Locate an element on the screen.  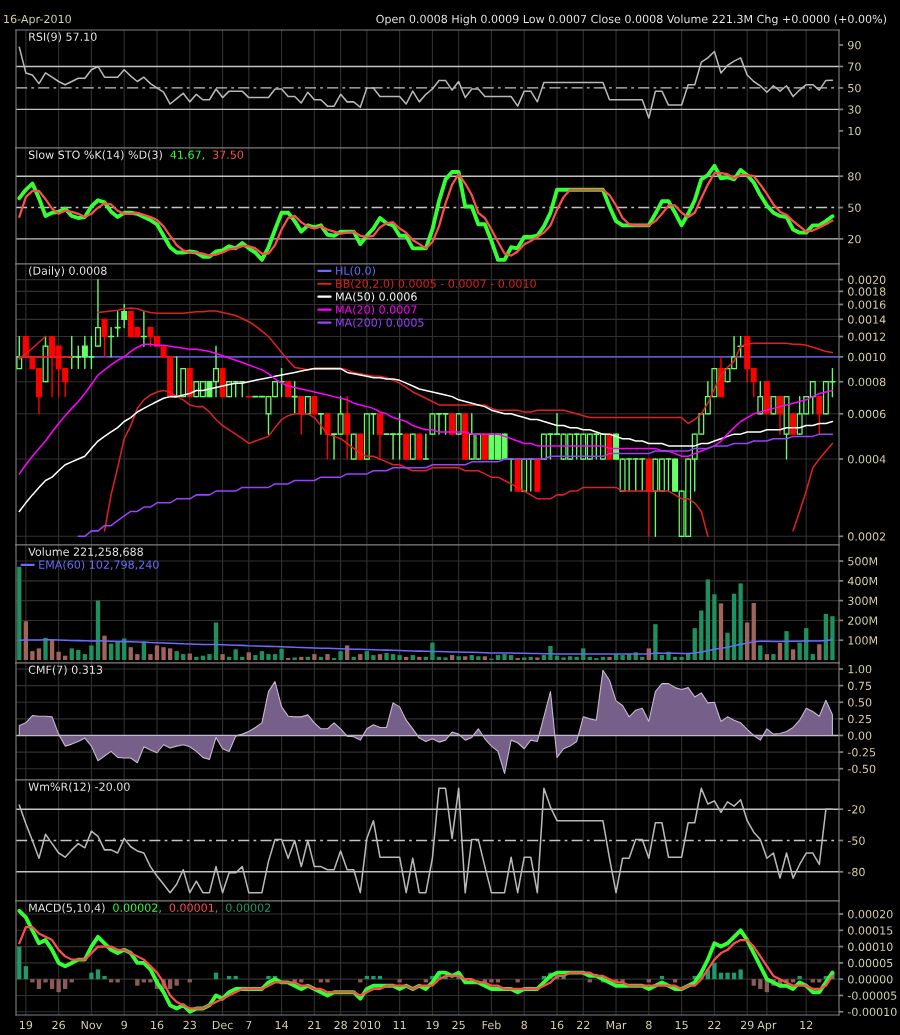
y-tick-label: 80 is located at coordinates (854, 176).